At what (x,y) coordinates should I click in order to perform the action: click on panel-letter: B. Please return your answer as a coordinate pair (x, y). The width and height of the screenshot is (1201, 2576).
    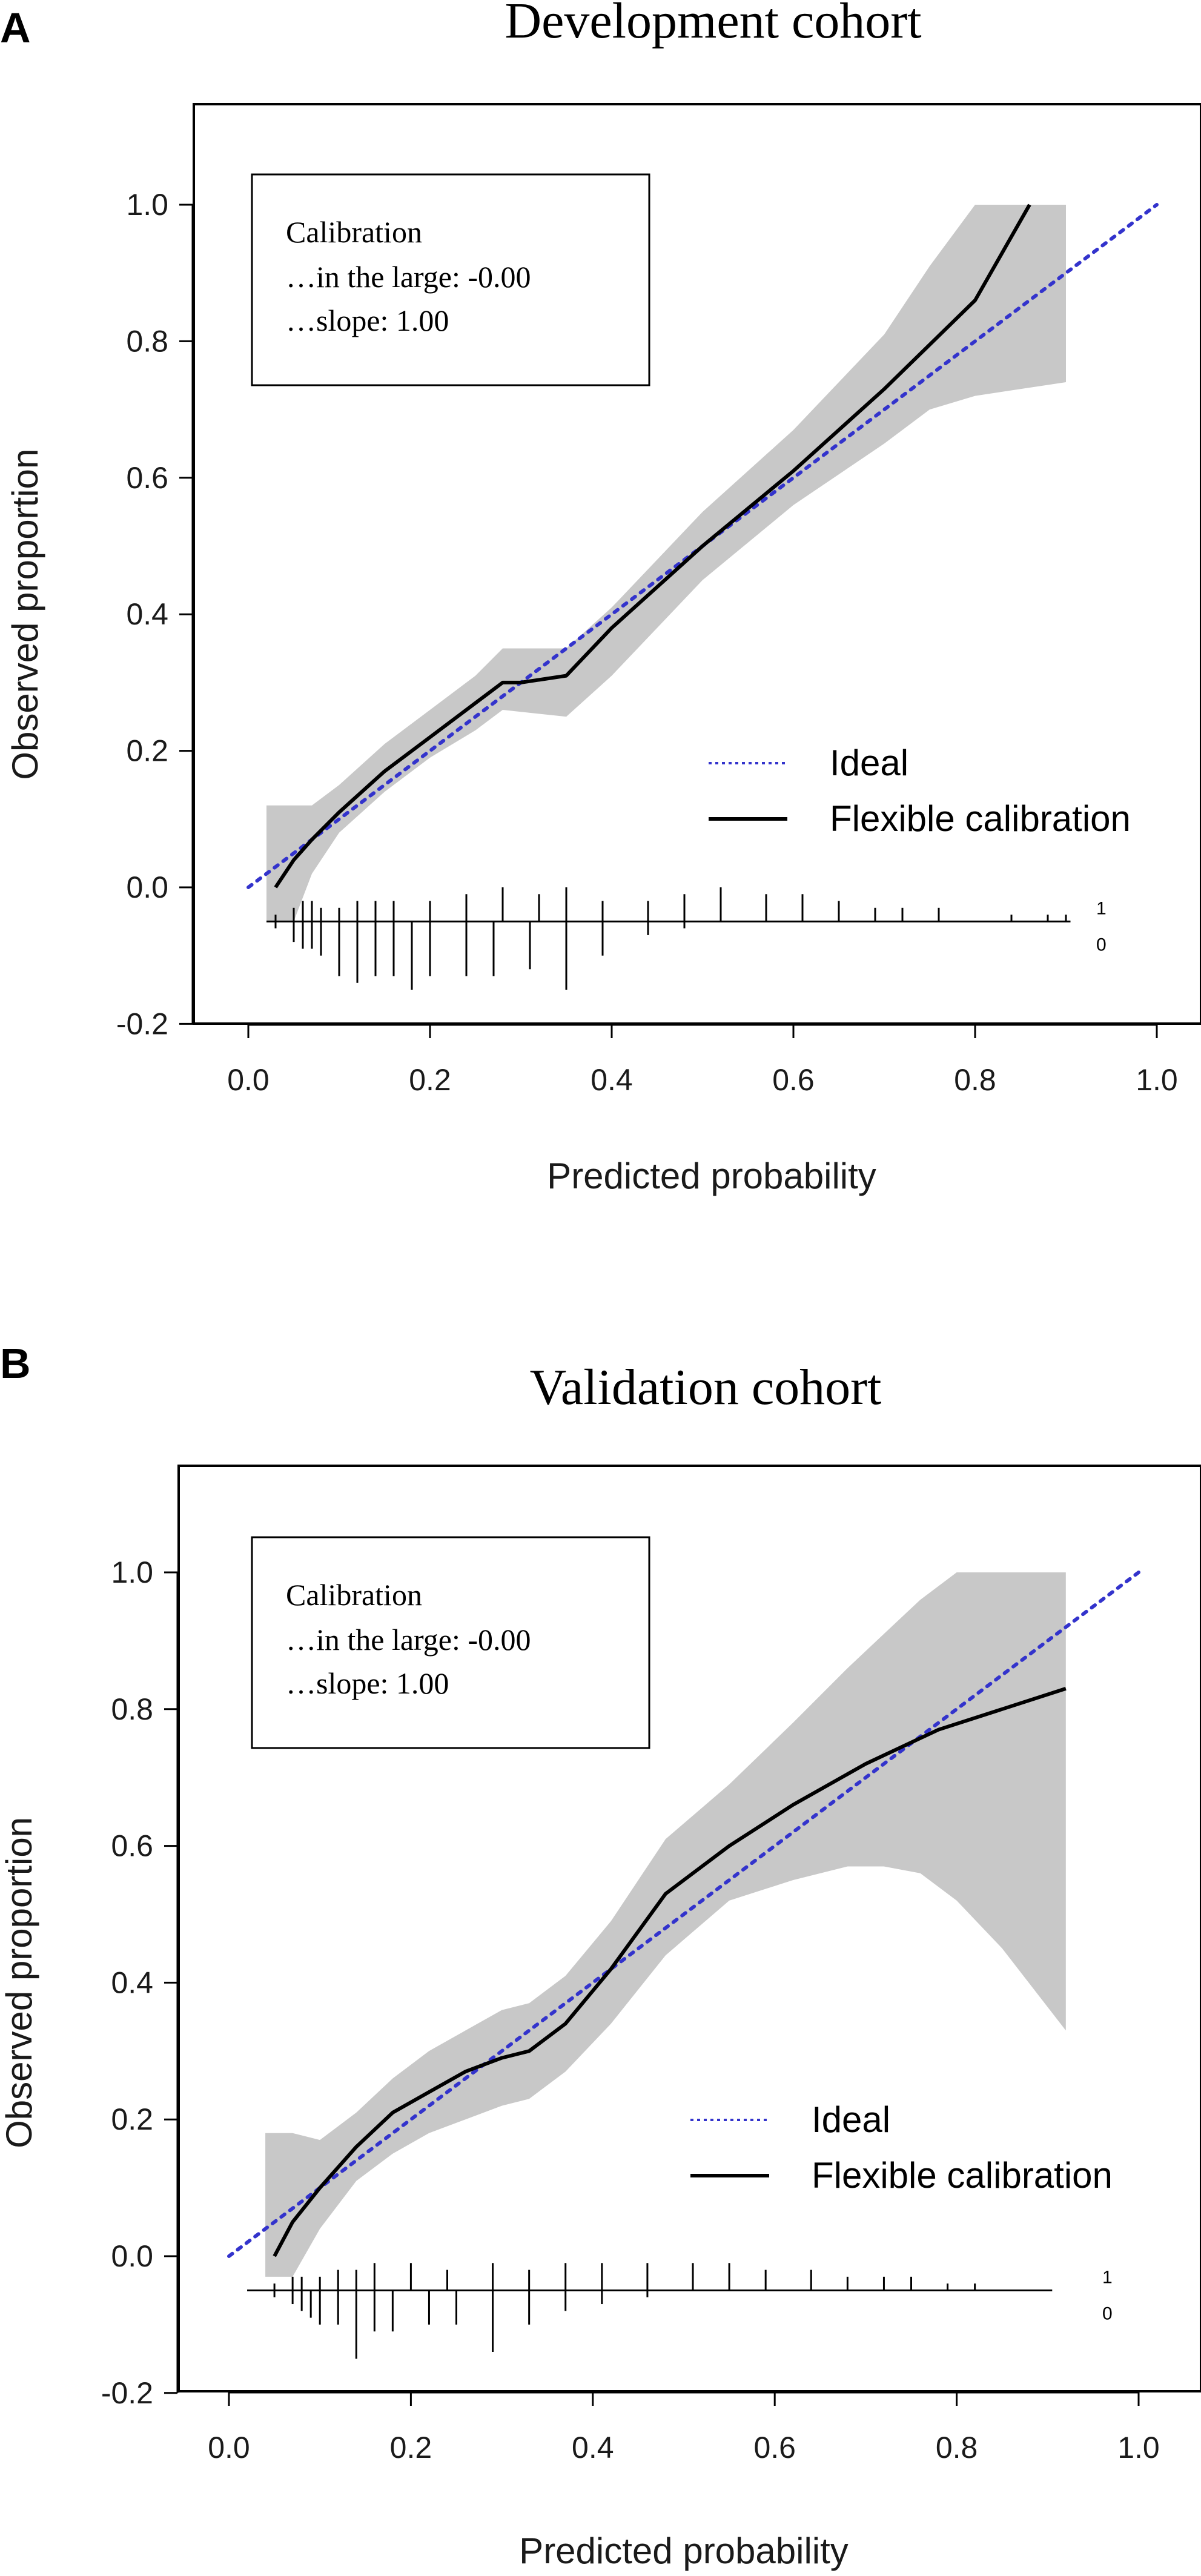
    Looking at the image, I should click on (16, 1363).